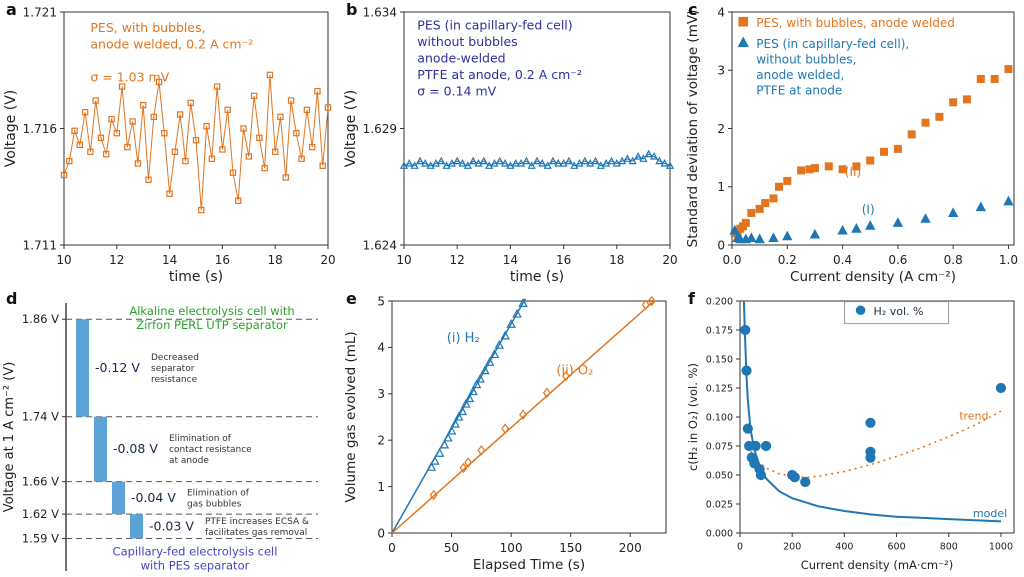  I want to click on svg-text: (I), so click(868, 209).